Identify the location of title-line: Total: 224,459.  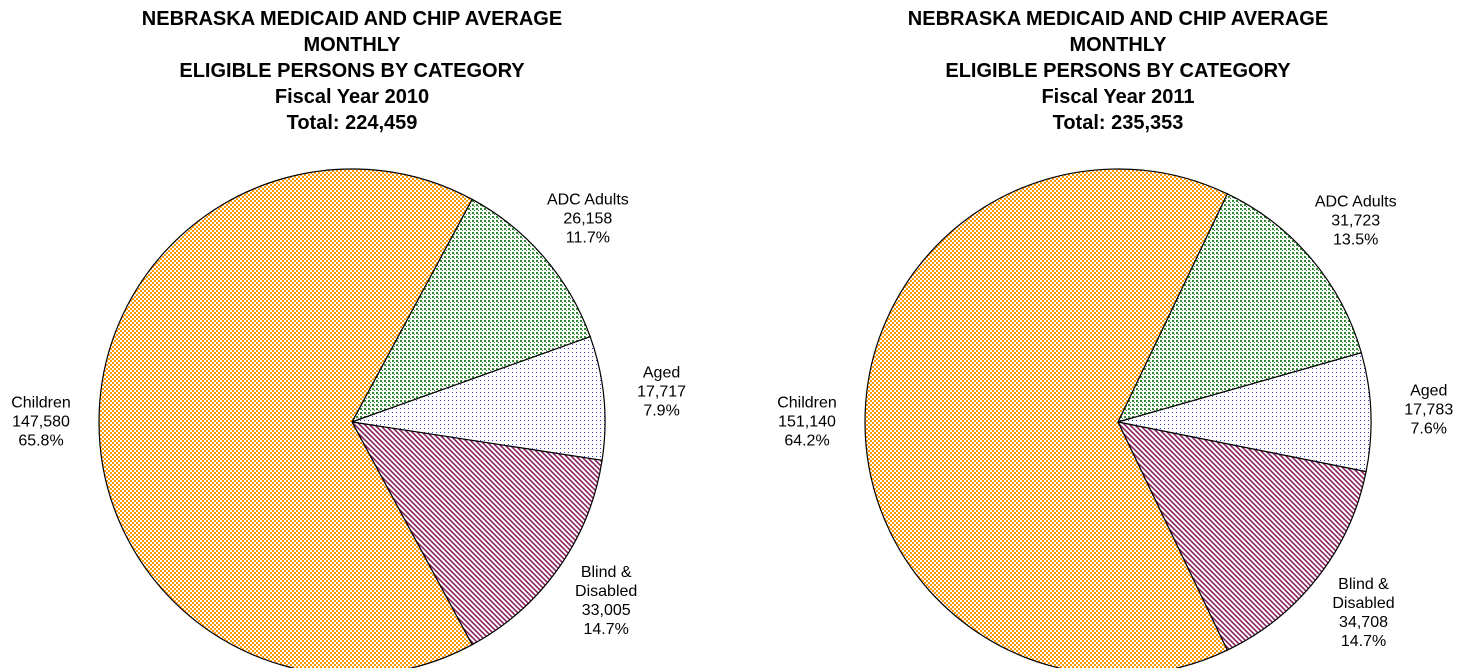
(352, 123).